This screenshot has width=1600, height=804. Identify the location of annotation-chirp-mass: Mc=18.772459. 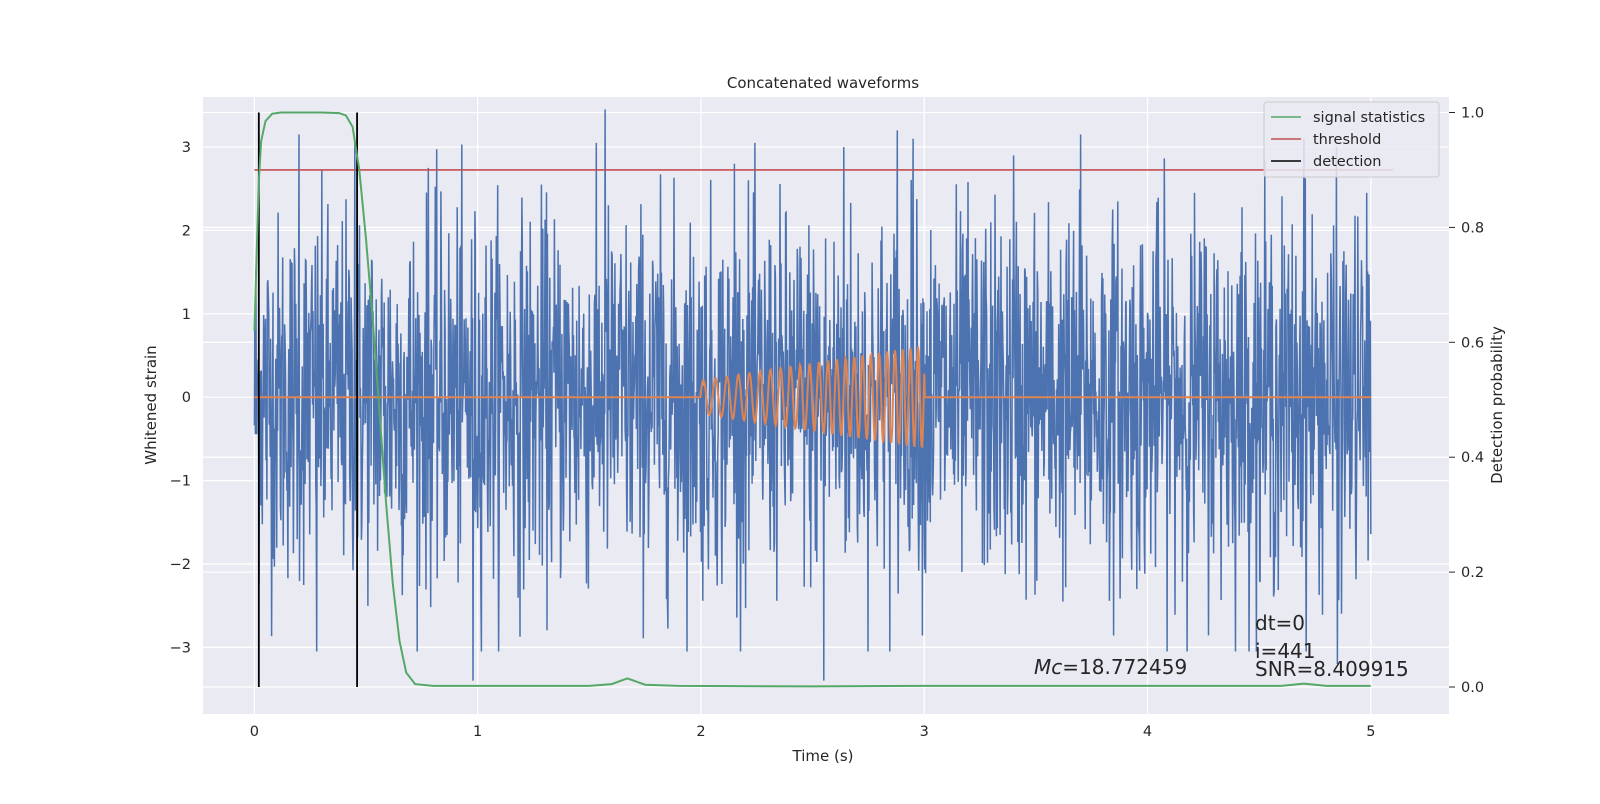
(1110, 667).